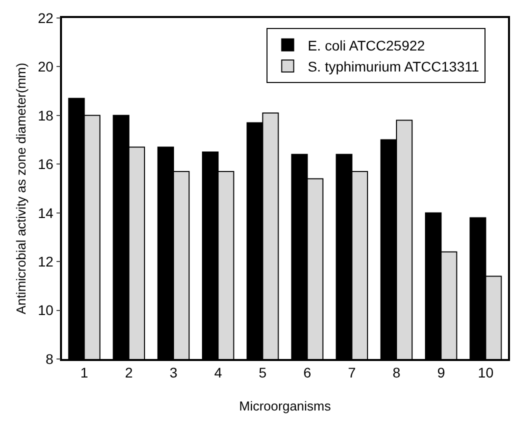 The width and height of the screenshot is (514, 425). What do you see at coordinates (46, 66) in the screenshot?
I see `y-tick-label: 20` at bounding box center [46, 66].